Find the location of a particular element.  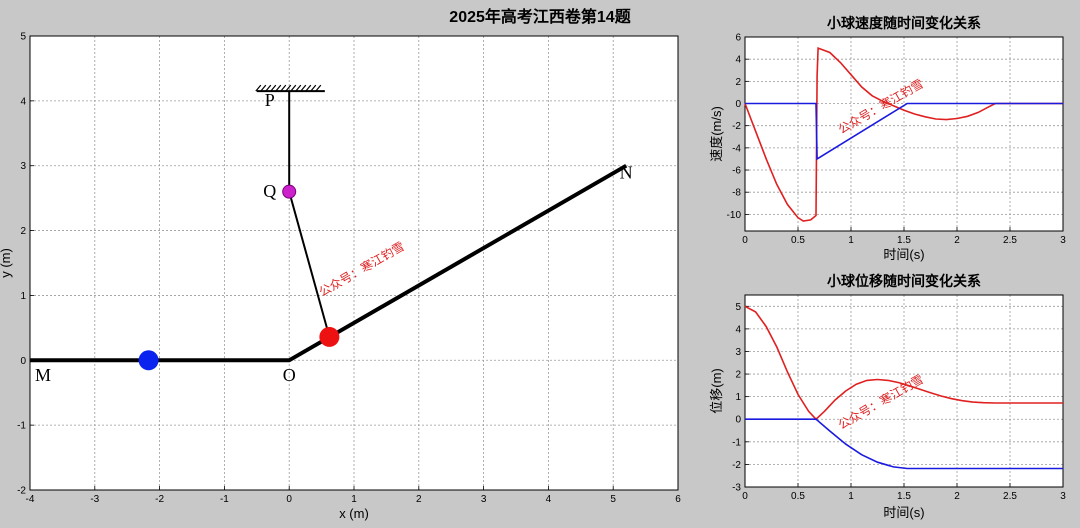

y-axis-label: y (m) is located at coordinates (6, 263).